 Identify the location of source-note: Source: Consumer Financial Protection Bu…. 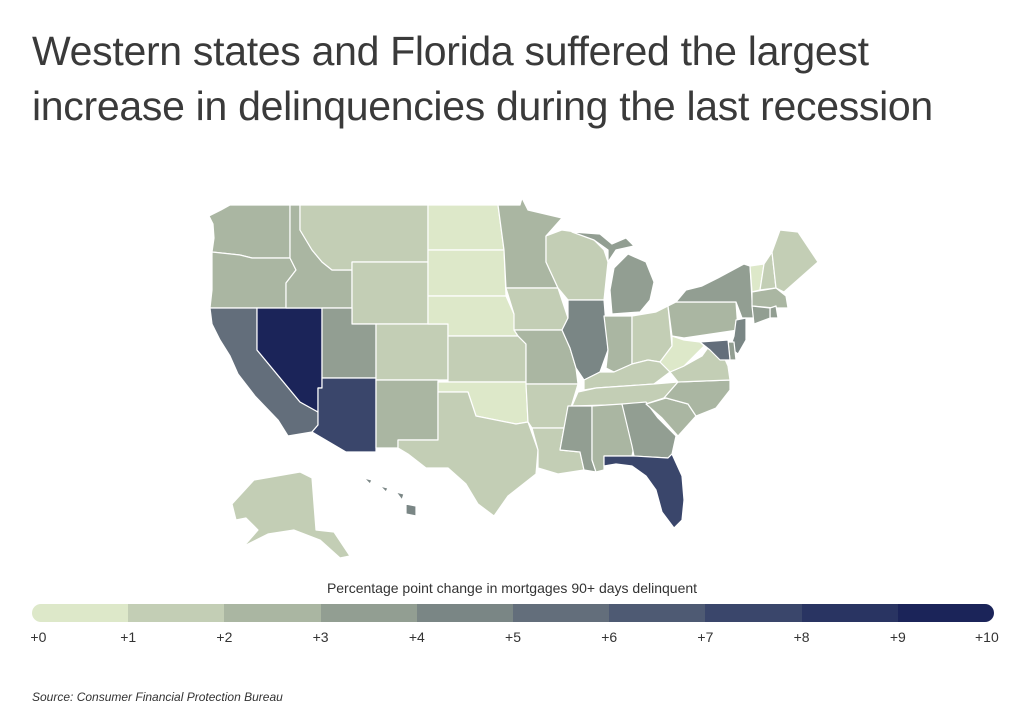
(157, 697).